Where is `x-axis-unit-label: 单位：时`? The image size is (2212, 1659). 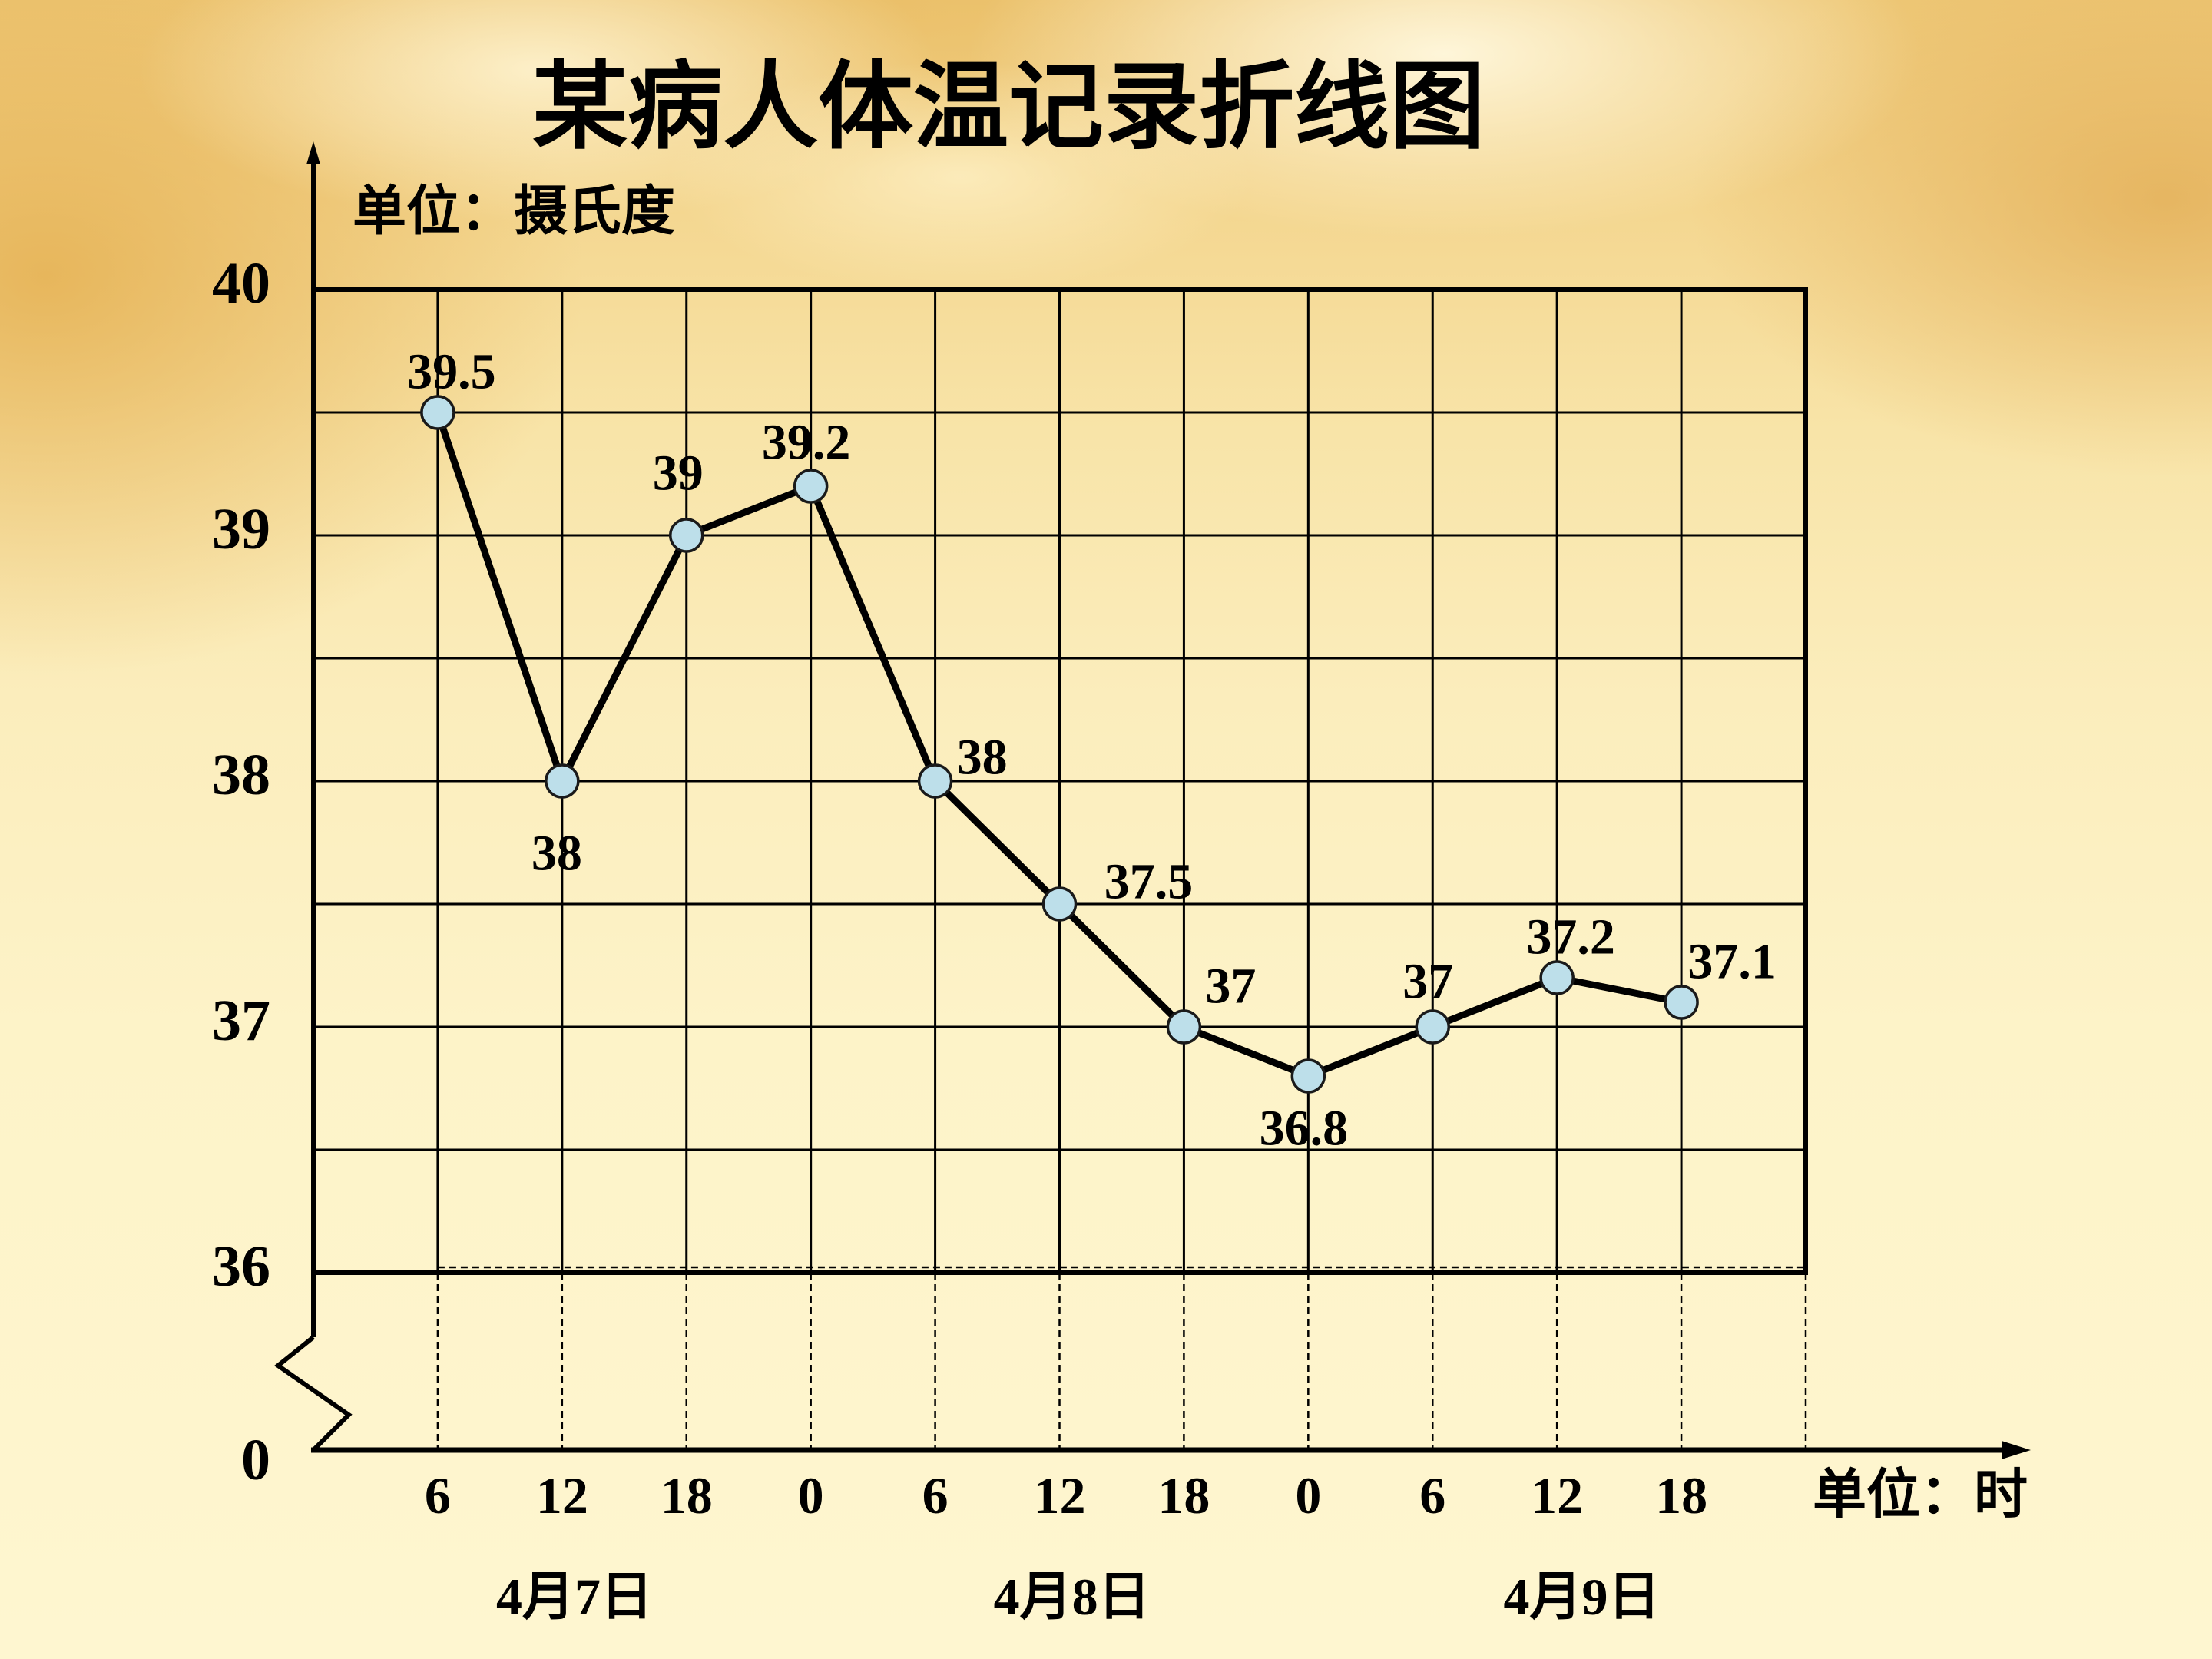 x-axis-unit-label: 单位：时 is located at coordinates (1921, 1495).